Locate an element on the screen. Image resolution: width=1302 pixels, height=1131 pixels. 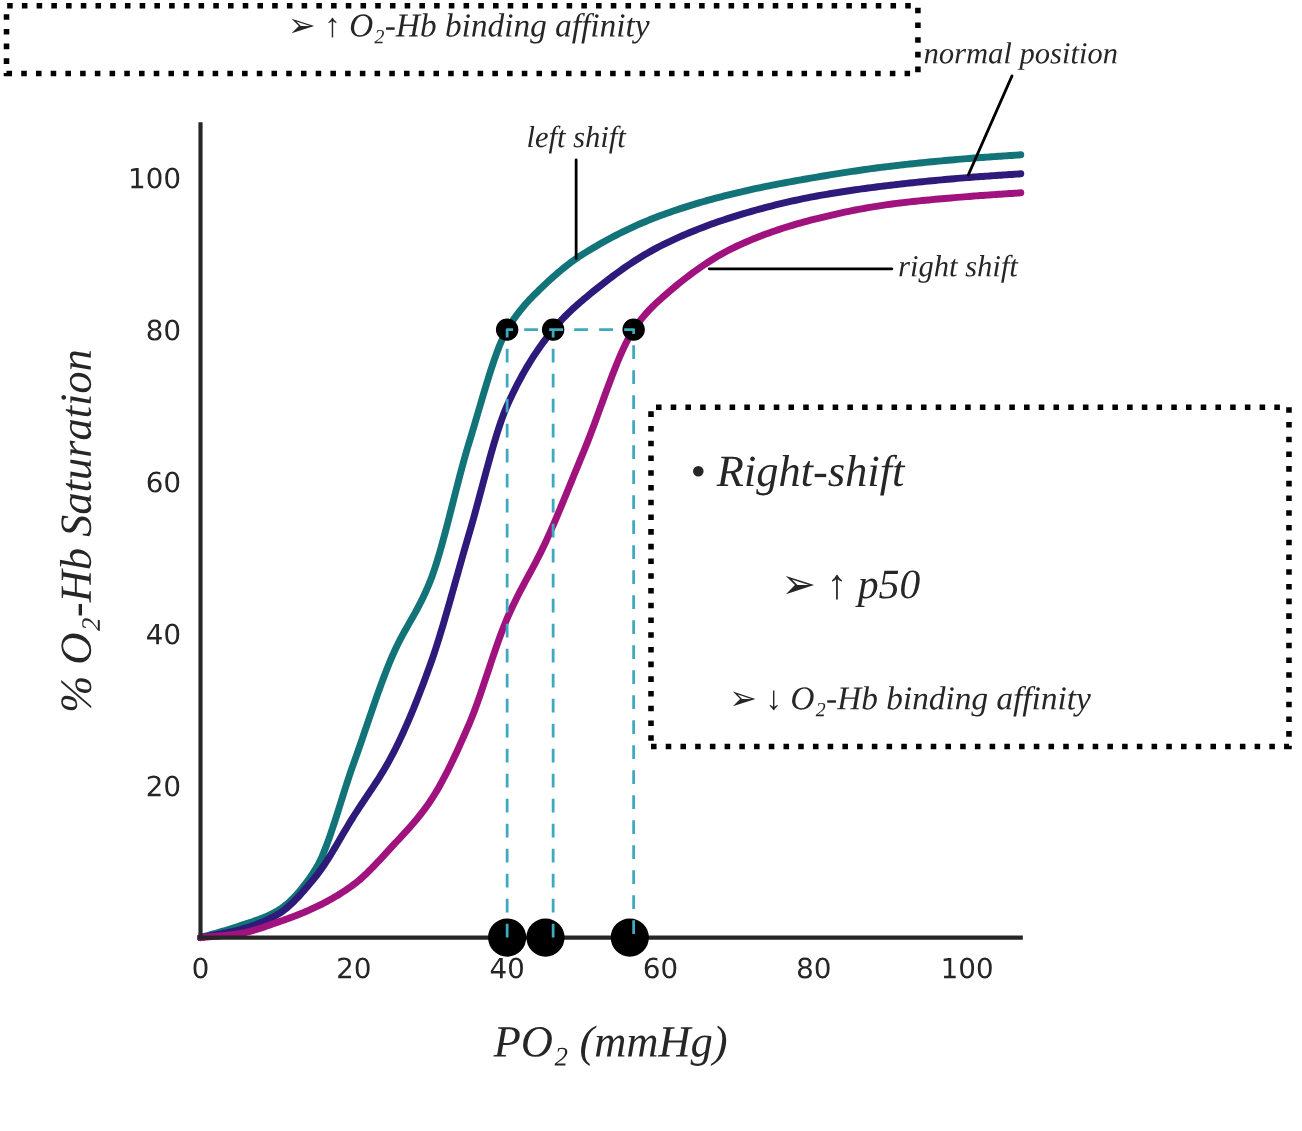
x-tick-label: 80 is located at coordinates (814, 968).